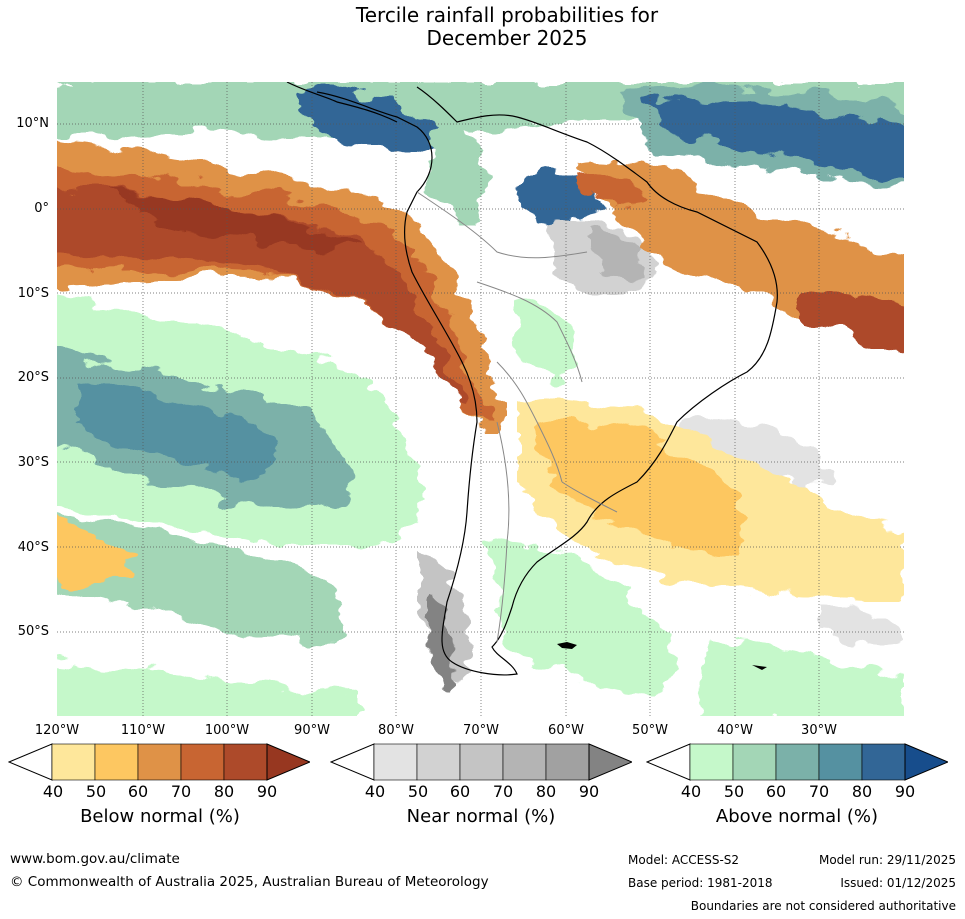 The width and height of the screenshot is (965, 919). What do you see at coordinates (342, 102) in the screenshot?
I see `central-america-coastline` at bounding box center [342, 102].